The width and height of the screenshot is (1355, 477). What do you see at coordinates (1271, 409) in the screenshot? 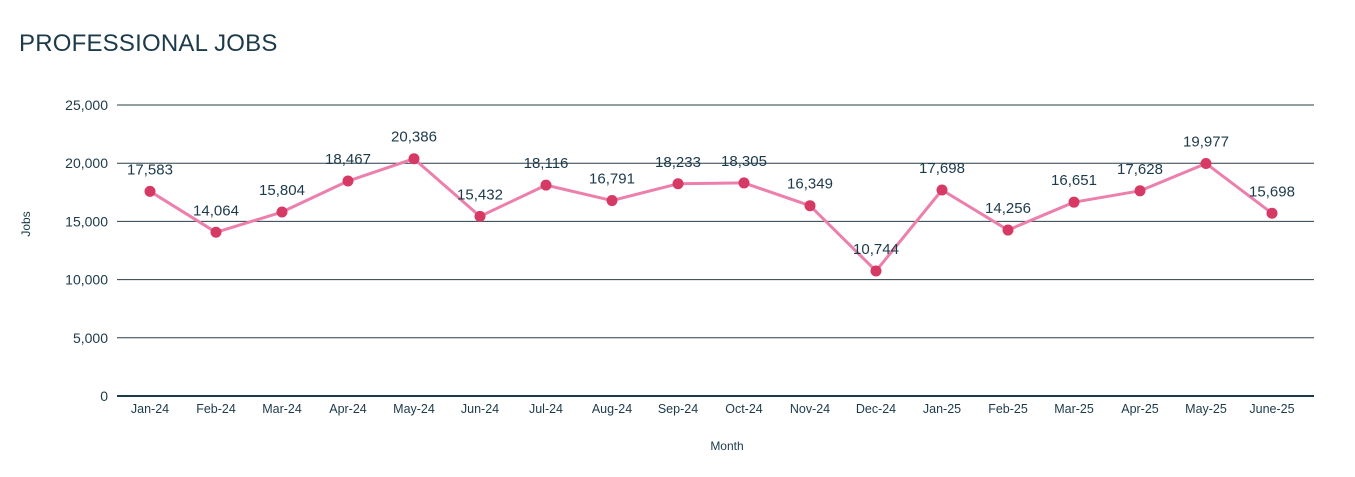
I see `x-tick-label: June-25` at bounding box center [1271, 409].